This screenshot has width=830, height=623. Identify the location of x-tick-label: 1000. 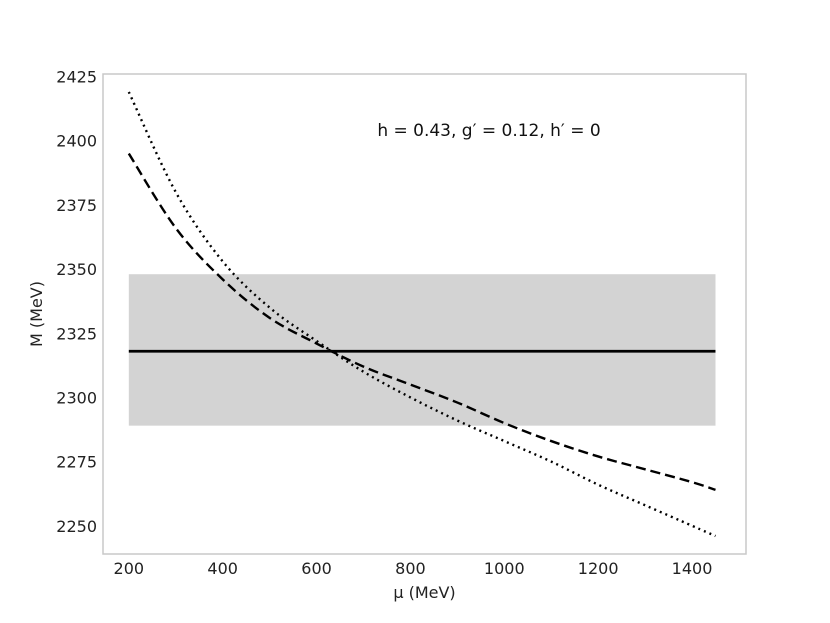
(504, 568).